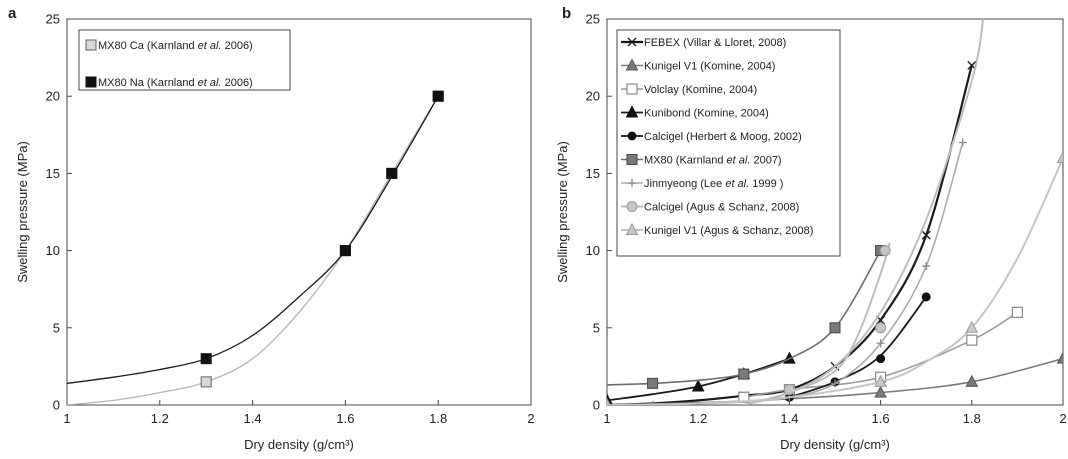 The image size is (1068, 459). What do you see at coordinates (713, 161) in the screenshot?
I see `legend-label: MX80 (Karnland et al. 2007)` at bounding box center [713, 161].